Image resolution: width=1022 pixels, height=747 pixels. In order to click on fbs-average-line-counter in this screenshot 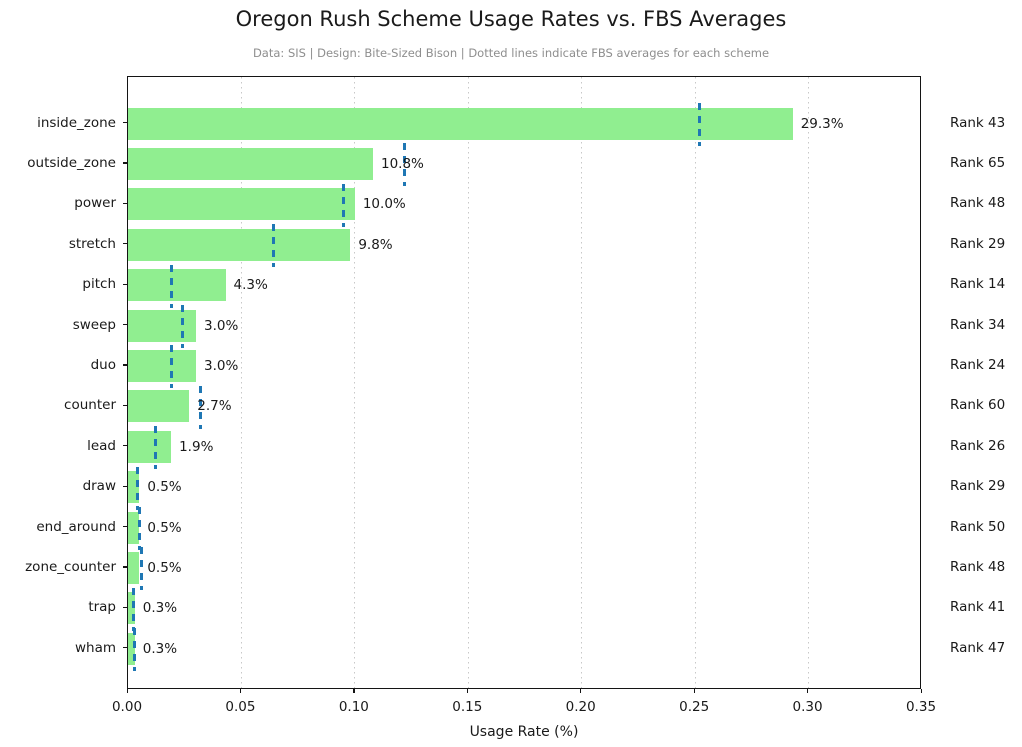, I will do `click(201, 406)`.